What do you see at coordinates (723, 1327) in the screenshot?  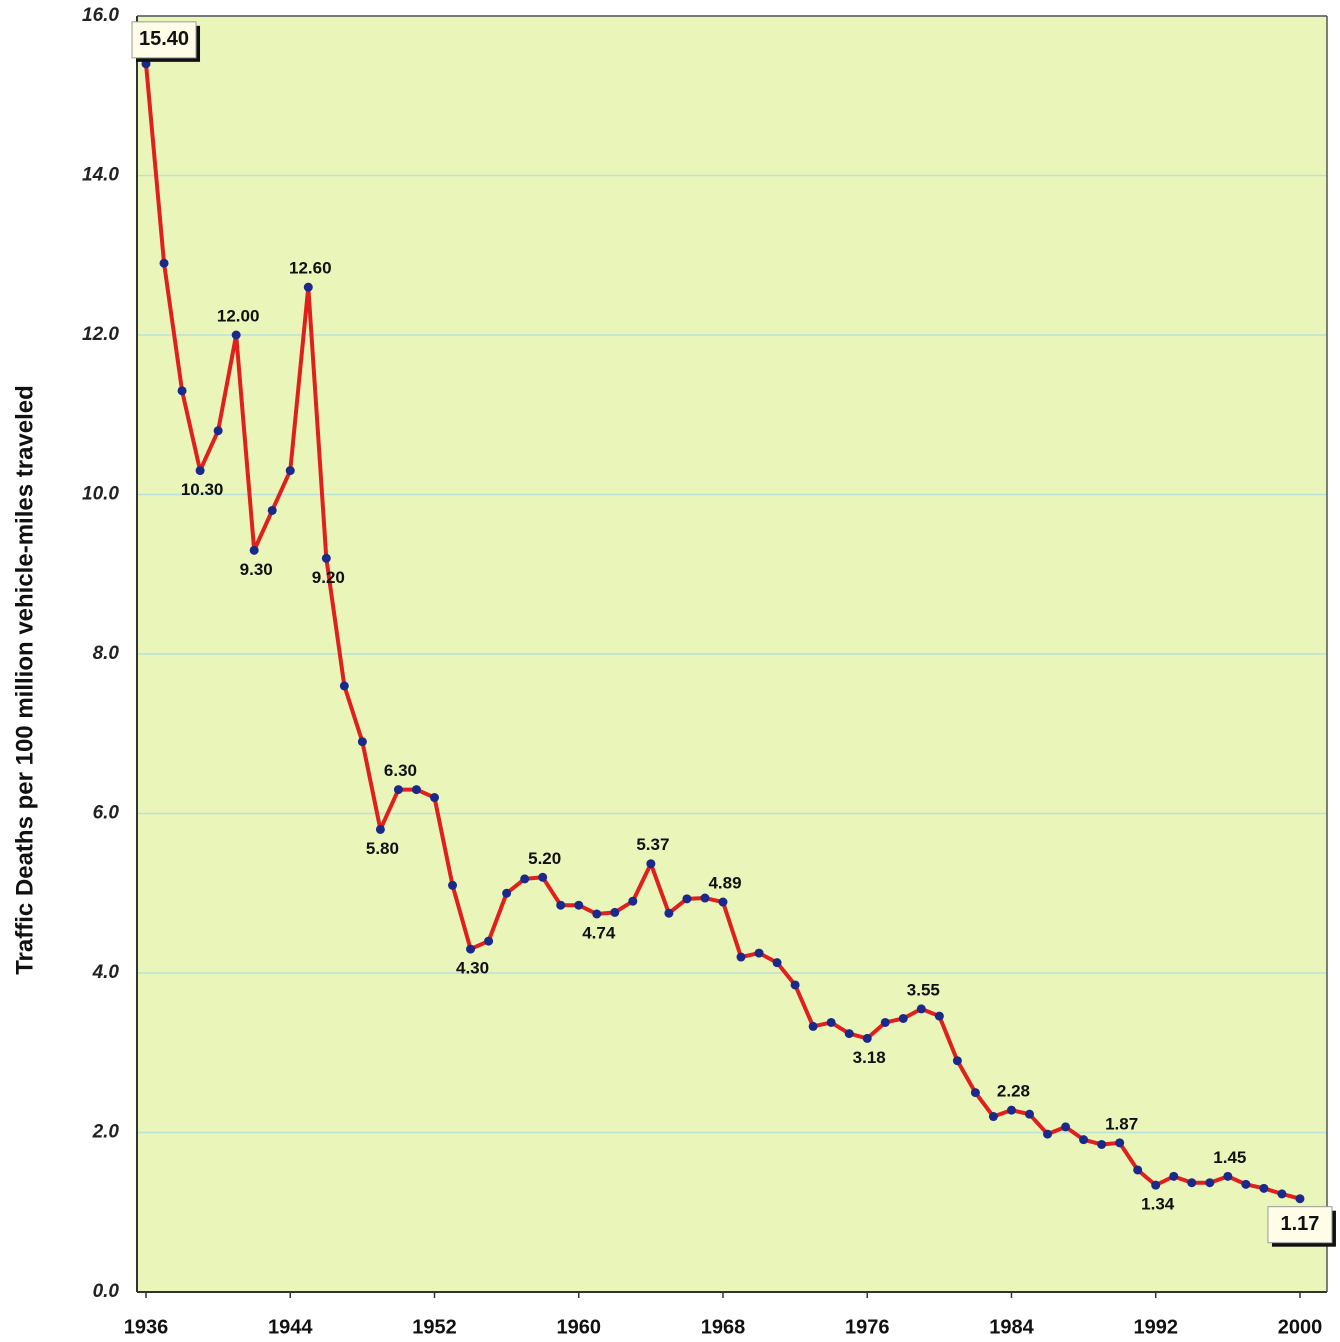 I see `x-tick-label: 1968` at bounding box center [723, 1327].